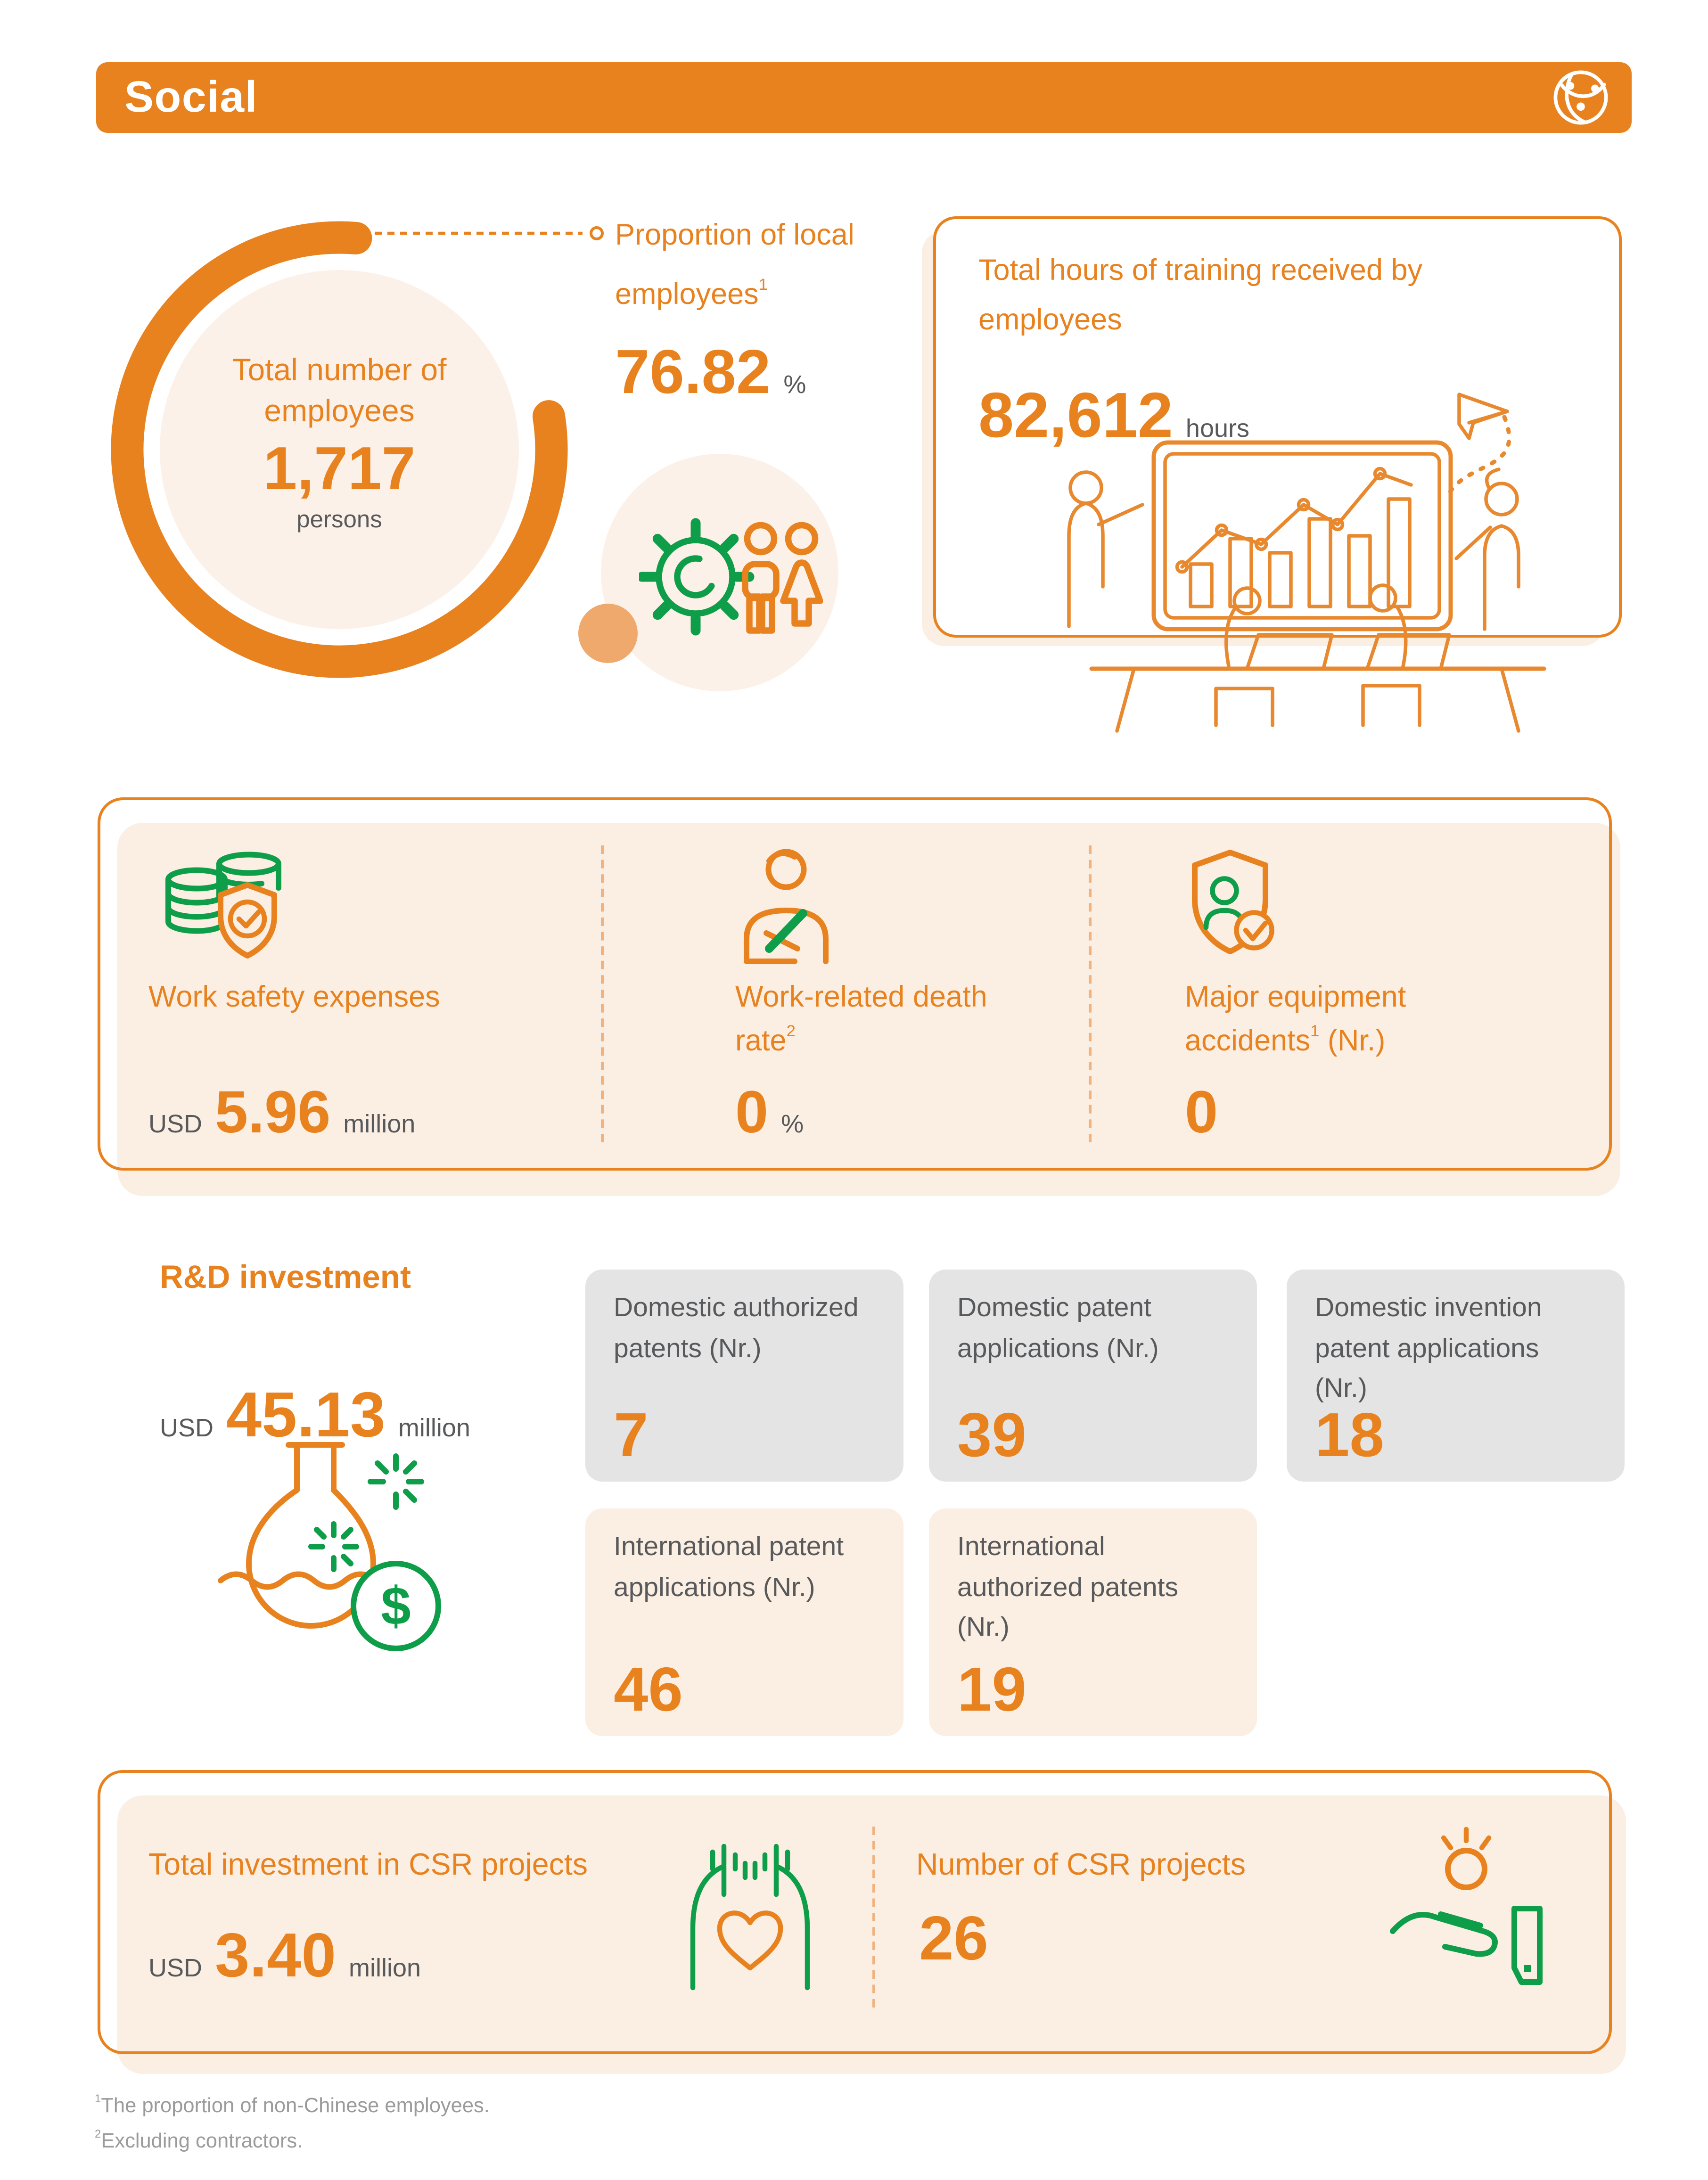 The image size is (1708, 2180). I want to click on death-rate-value: 0 %, so click(770, 1112).